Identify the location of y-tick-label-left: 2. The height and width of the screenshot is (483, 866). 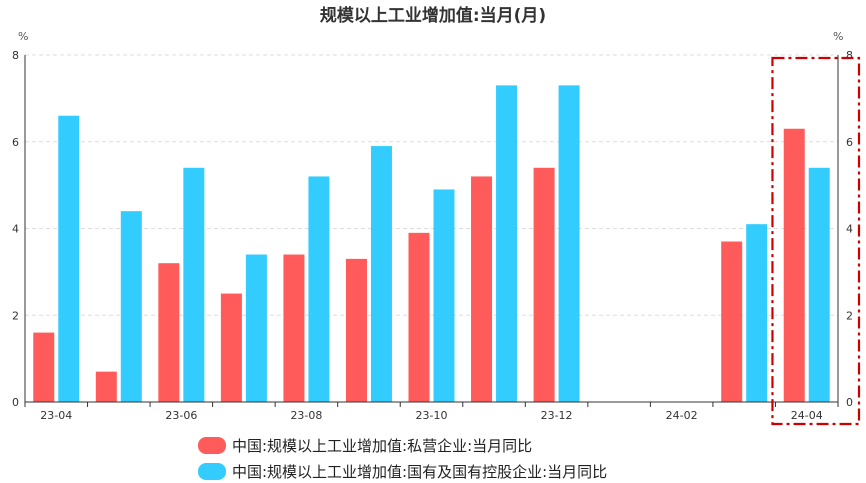
(15, 315).